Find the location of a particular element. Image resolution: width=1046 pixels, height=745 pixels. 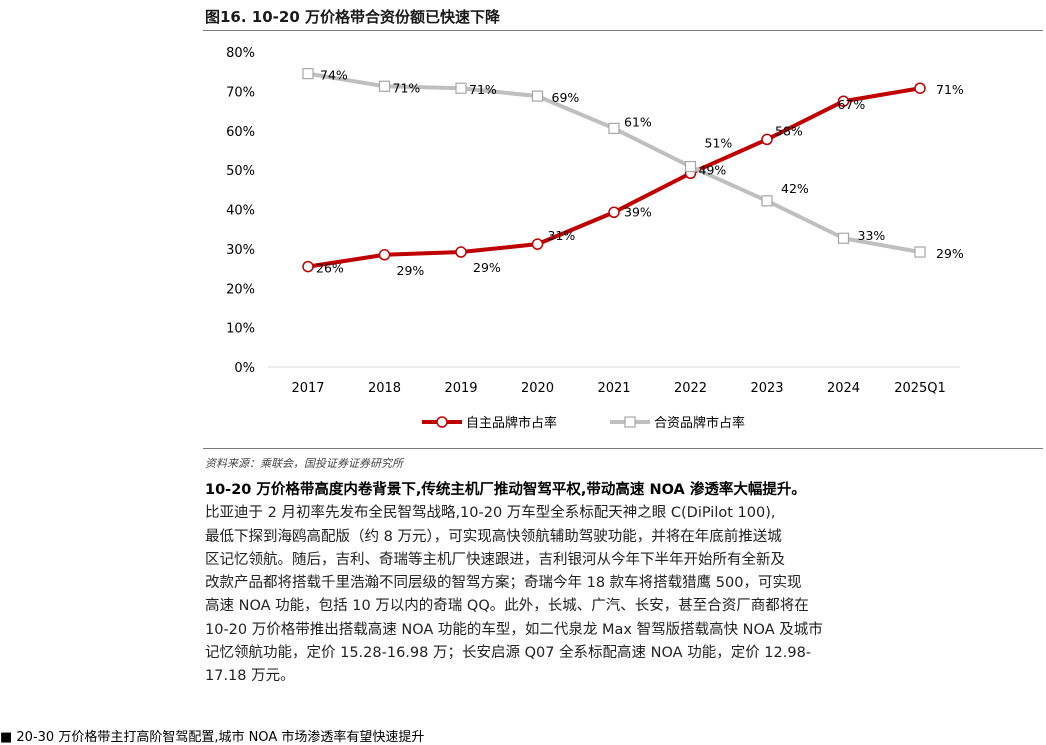

y-tick-label: 50% is located at coordinates (240, 171).